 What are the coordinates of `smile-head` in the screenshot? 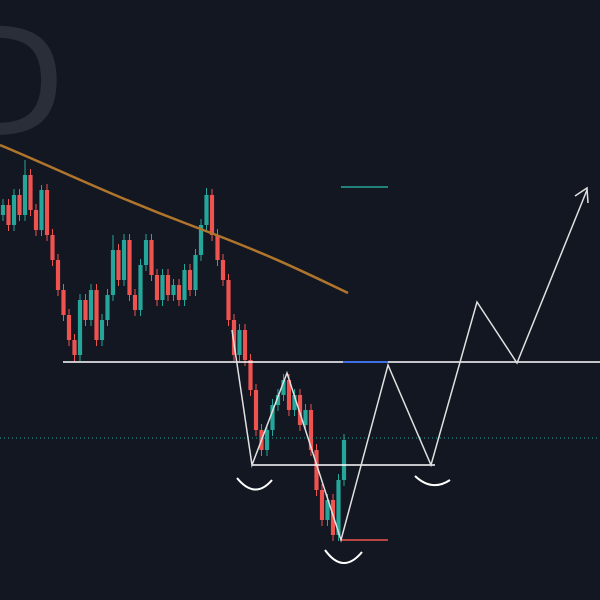 It's located at (343, 556).